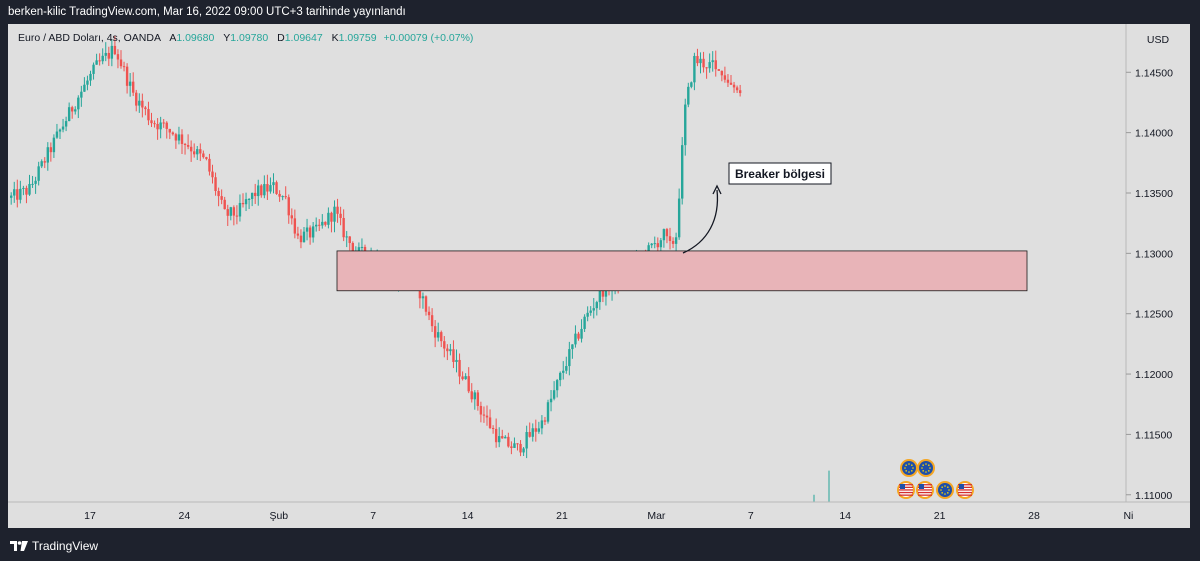  I want to click on legend-a-value: 1.09680, so click(195, 38).